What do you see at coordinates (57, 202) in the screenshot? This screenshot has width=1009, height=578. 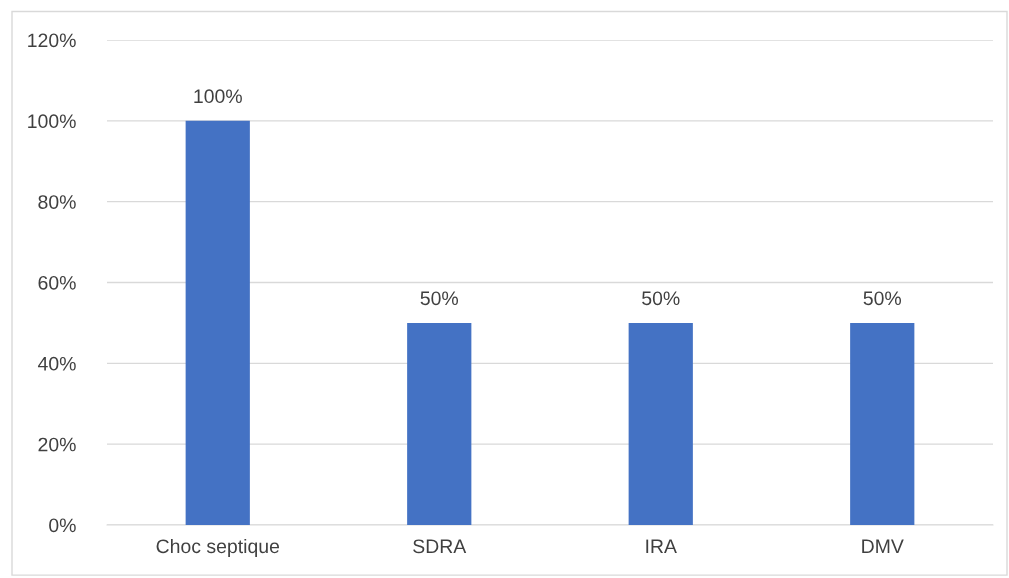 I see `y-tick-label: 80%` at bounding box center [57, 202].